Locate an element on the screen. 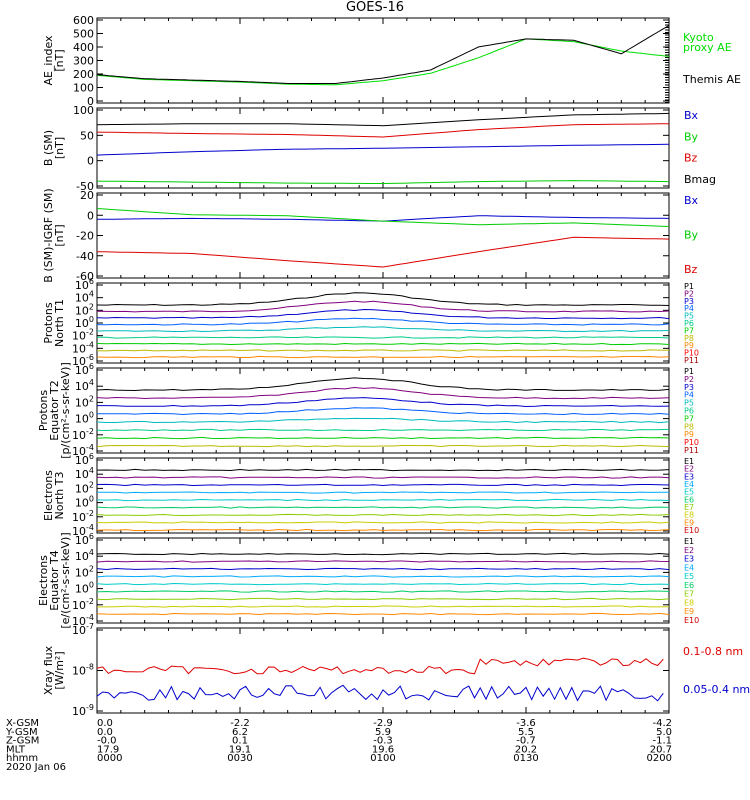 The image size is (750, 800). legend-ee: E6 is located at coordinates (689, 585).